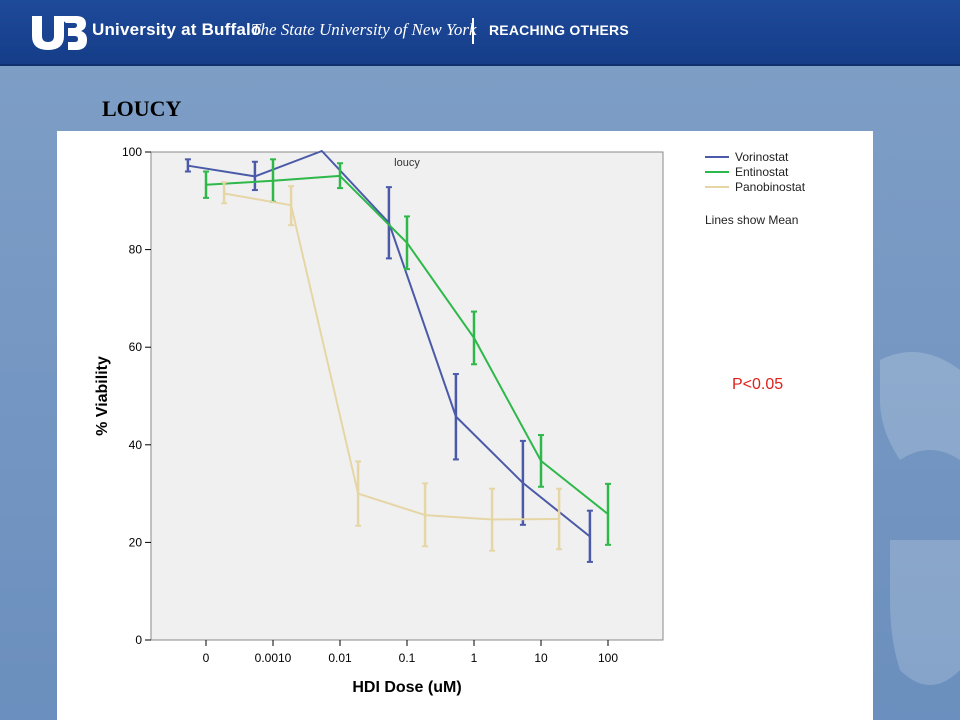  I want to click on significance-label: P<0.05, so click(758, 384).